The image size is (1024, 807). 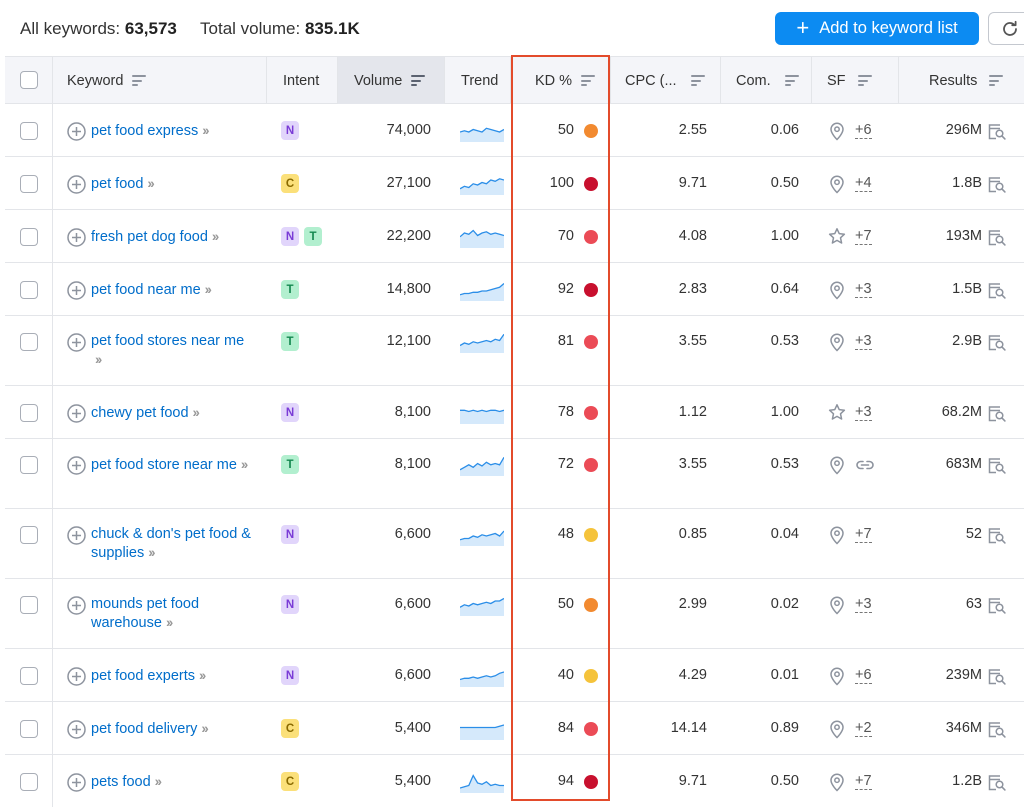 I want to click on keyword-link: pet food stores near me››, so click(x=171, y=351).